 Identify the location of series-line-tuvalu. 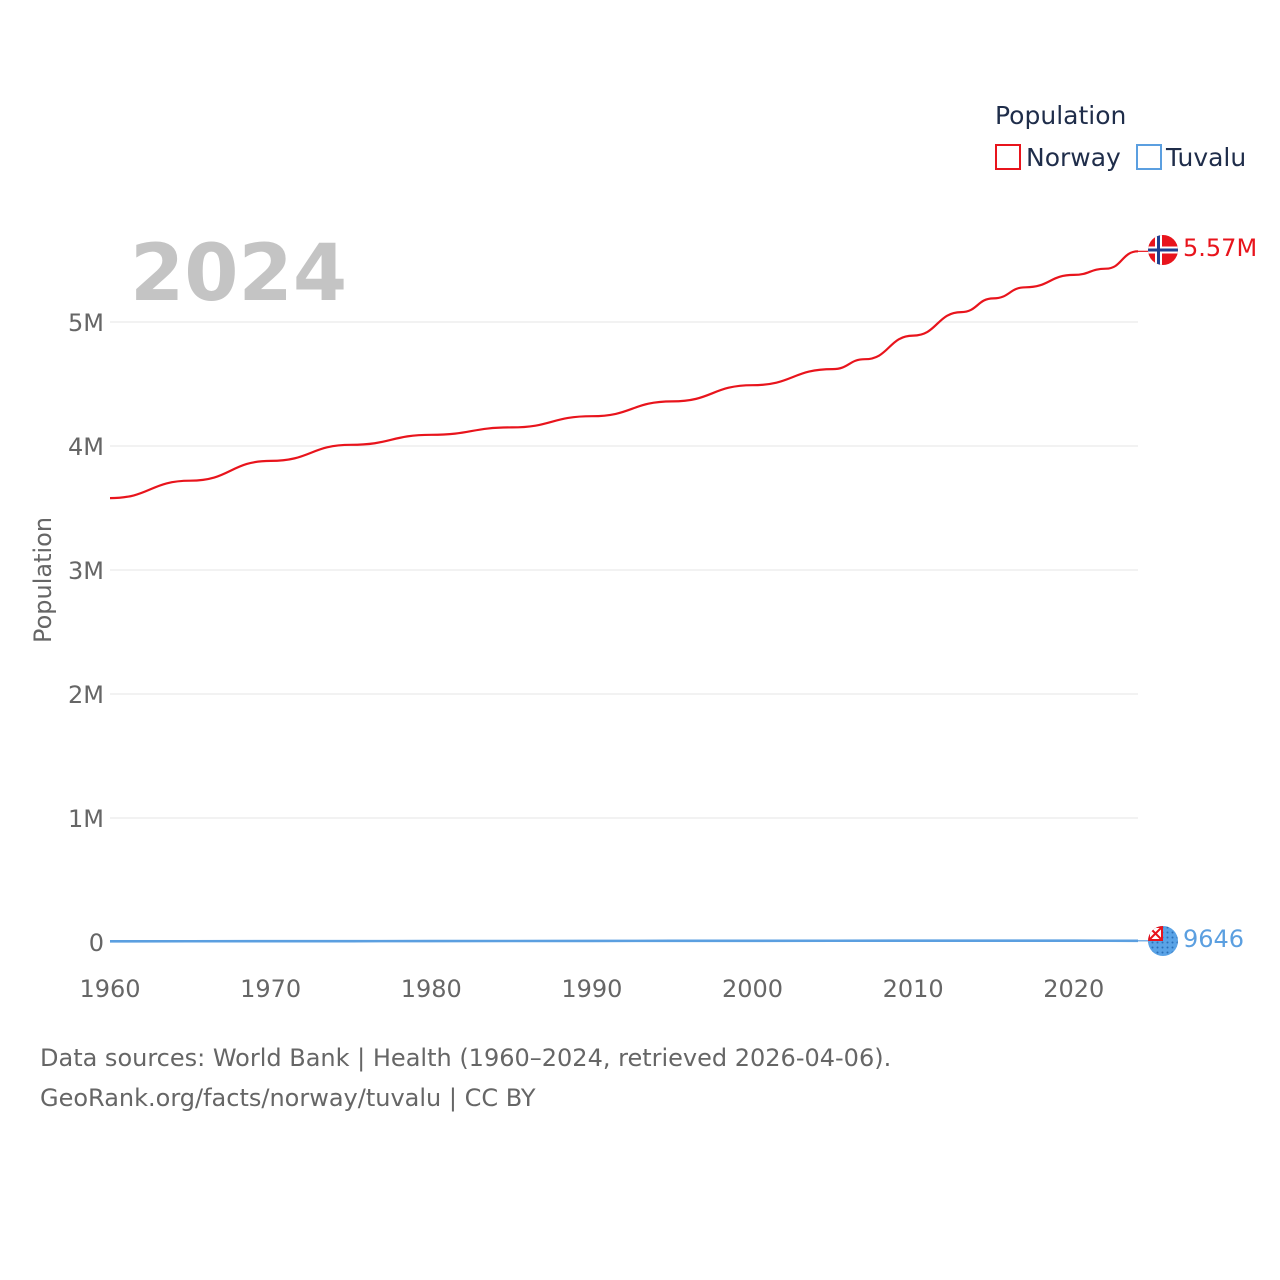
(624, 941).